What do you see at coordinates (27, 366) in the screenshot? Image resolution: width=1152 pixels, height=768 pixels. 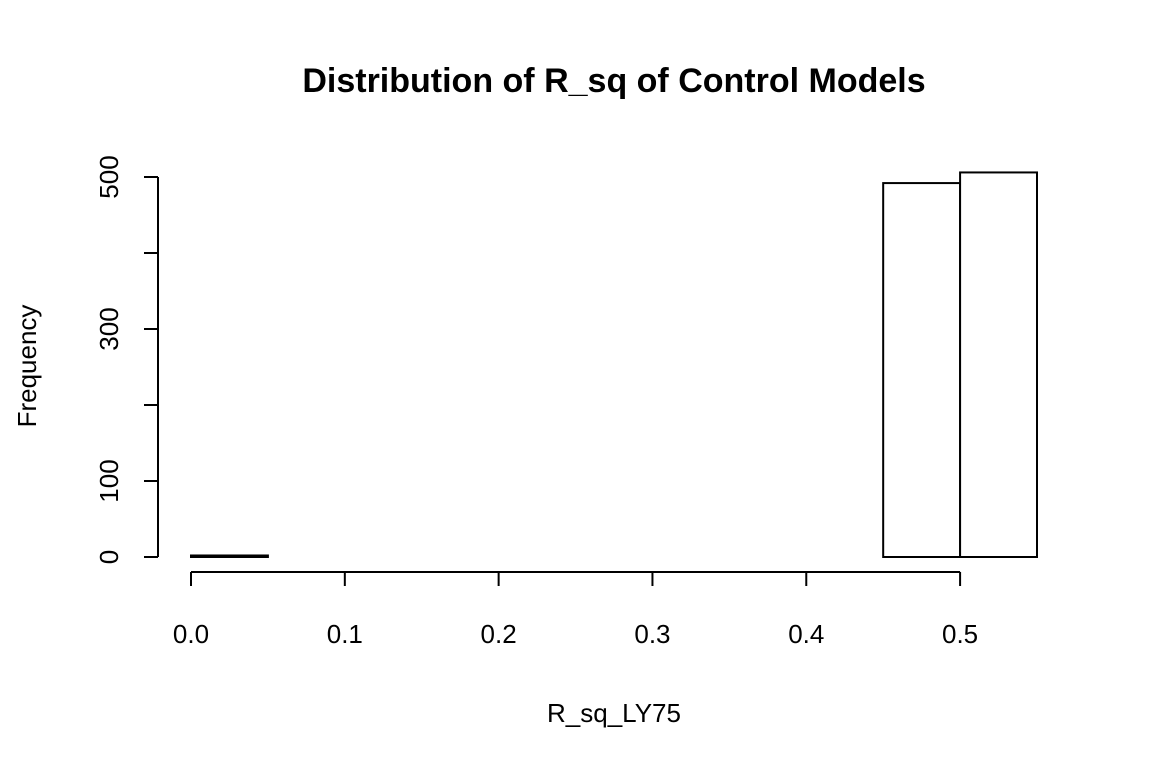 I see `y-axis-label: Frequency` at bounding box center [27, 366].